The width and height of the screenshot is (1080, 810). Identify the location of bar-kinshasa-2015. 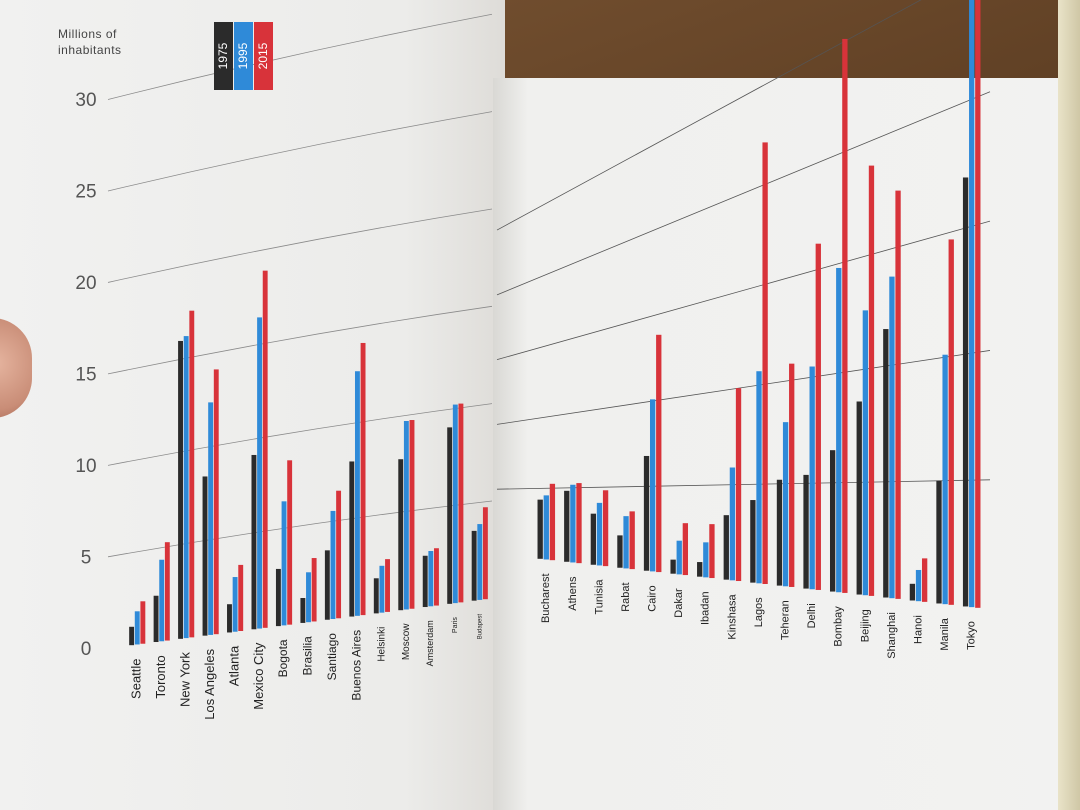
(738, 485).